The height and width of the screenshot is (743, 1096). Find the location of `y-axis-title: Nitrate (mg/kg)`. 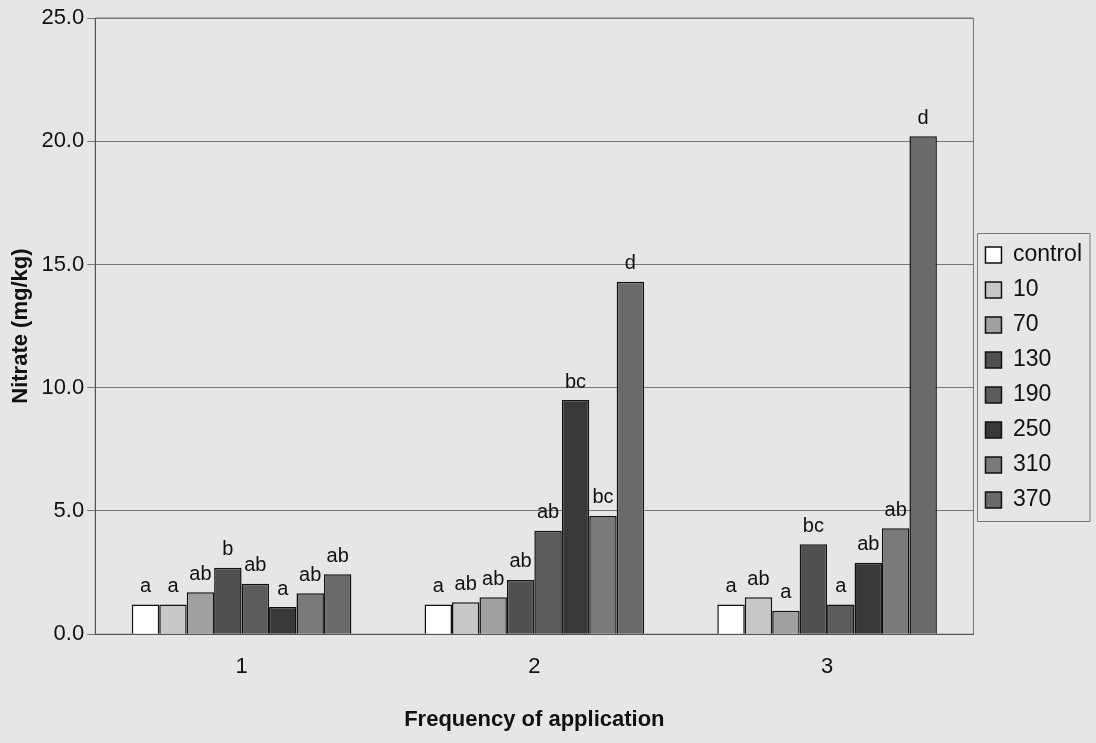

y-axis-title: Nitrate (mg/kg) is located at coordinates (20, 326).